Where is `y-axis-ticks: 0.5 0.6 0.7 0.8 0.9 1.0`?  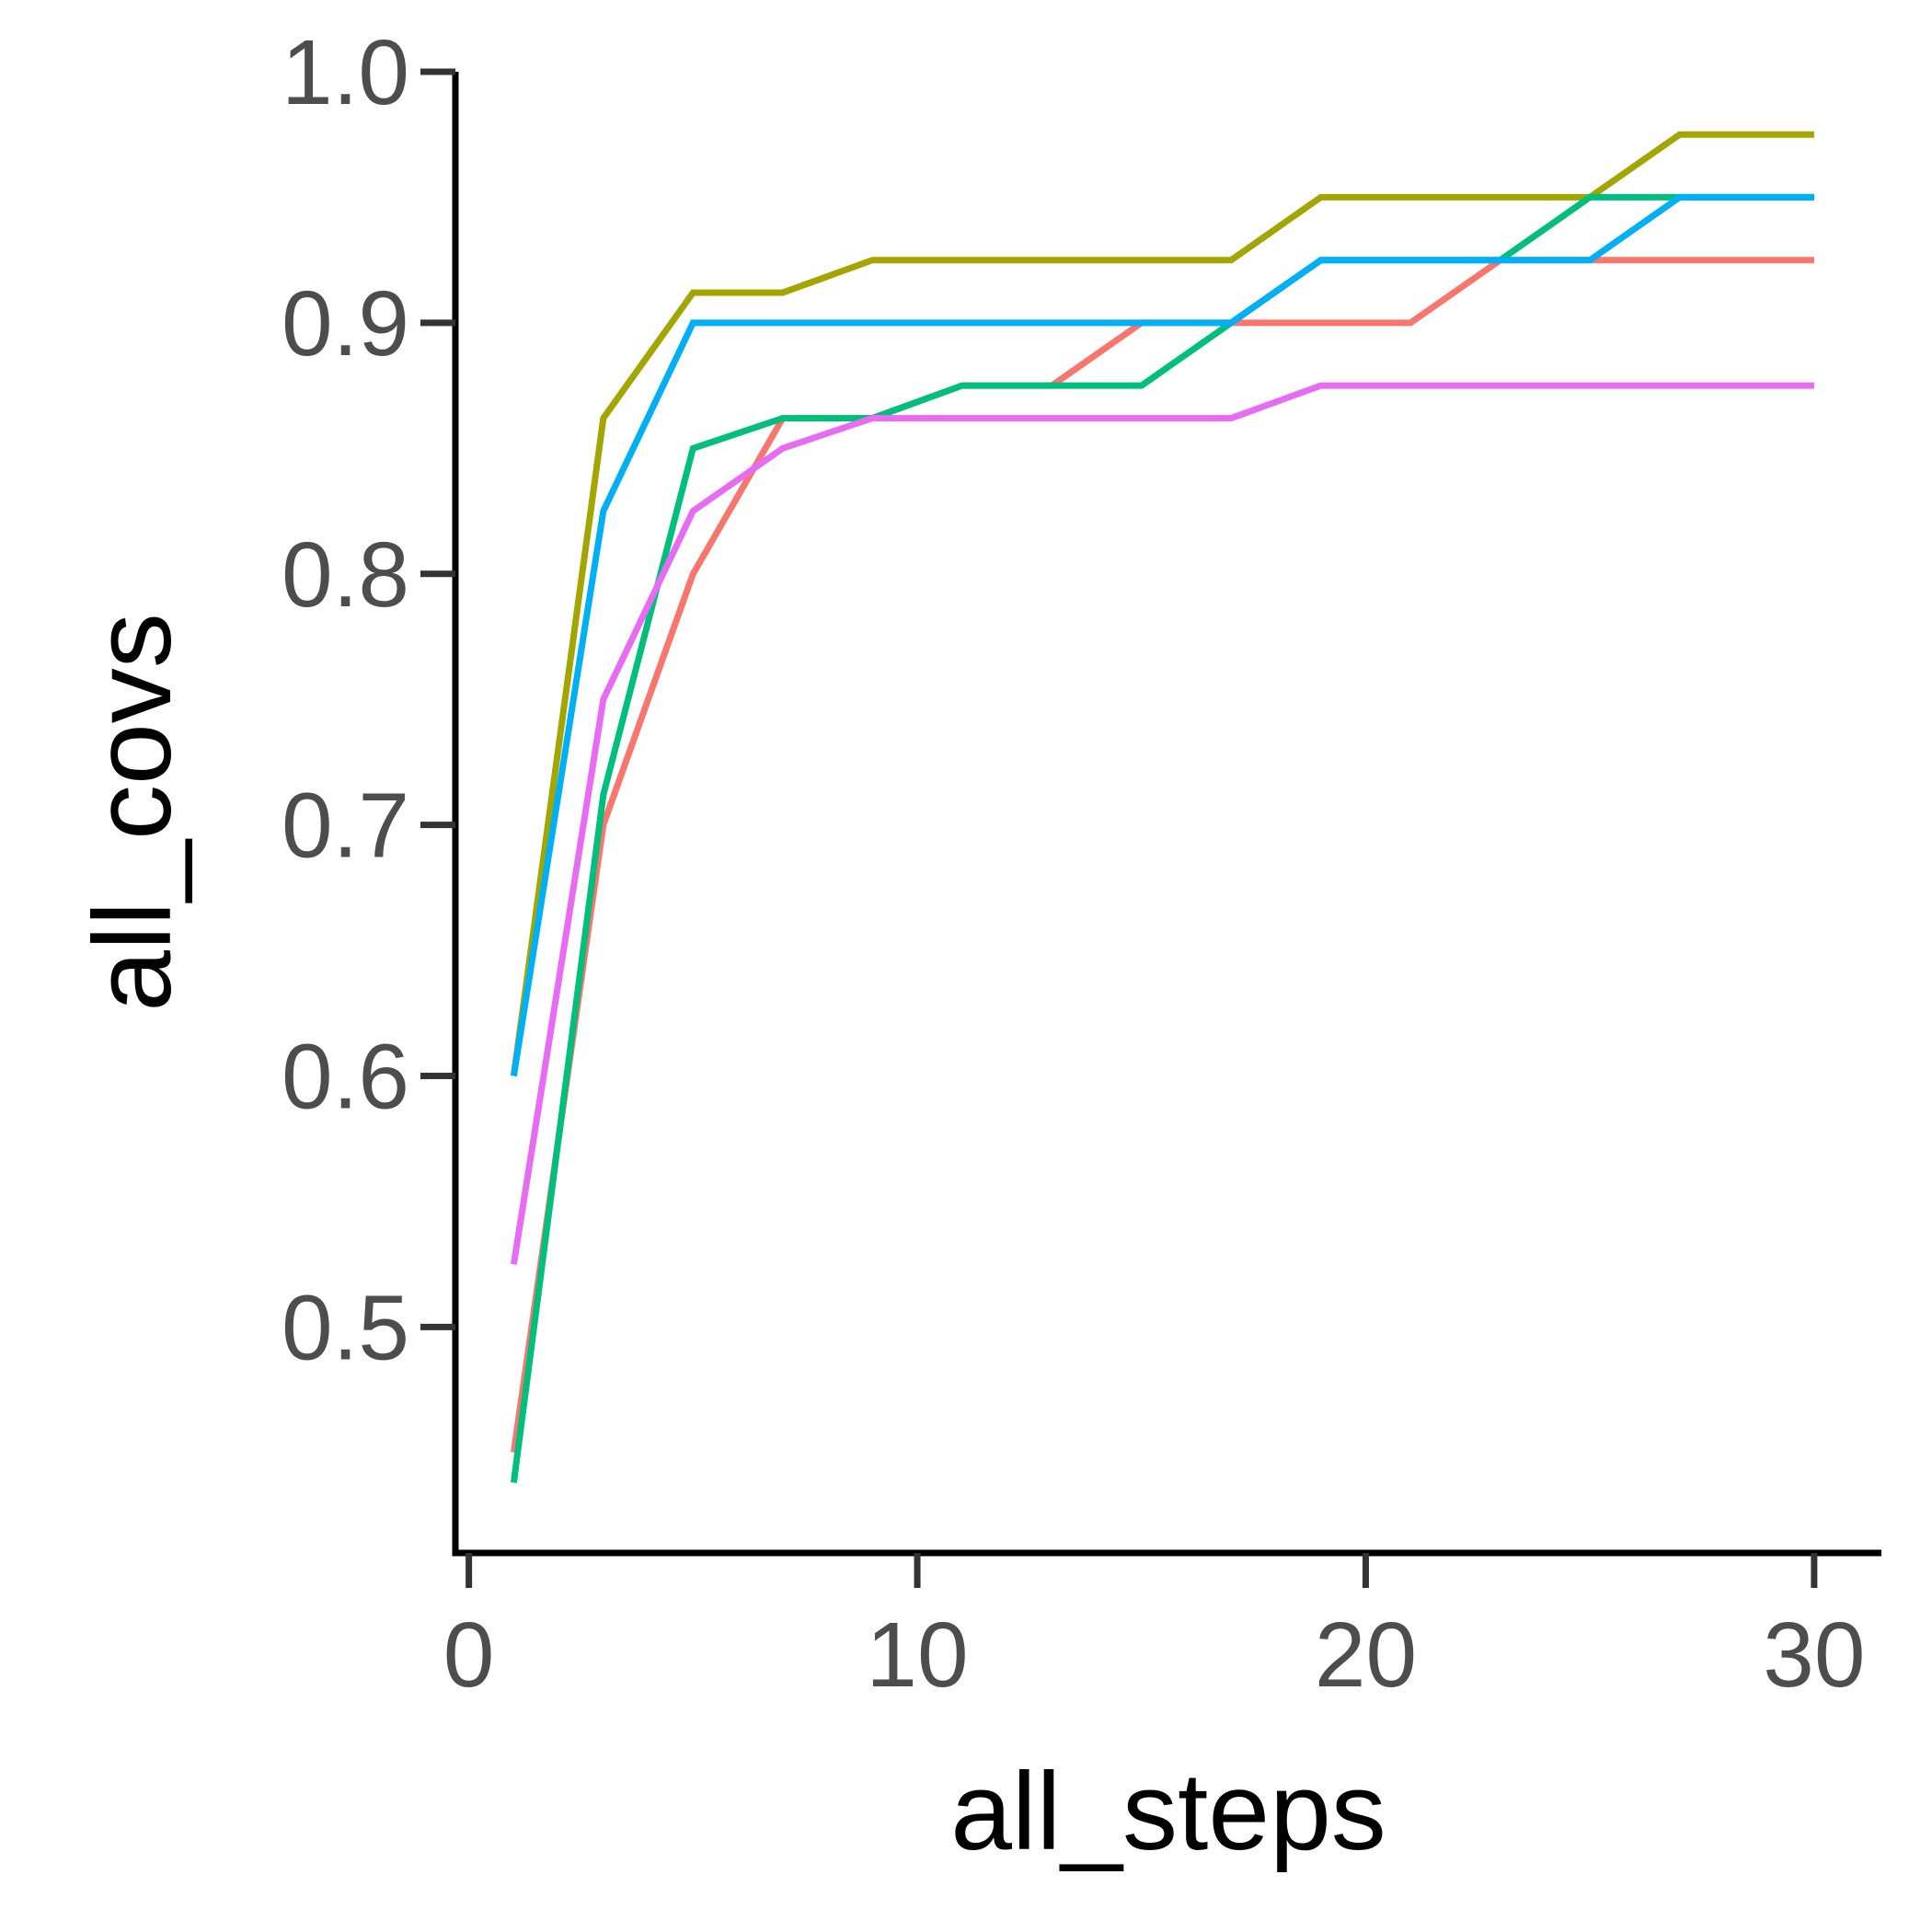
y-axis-ticks: 0.5 0.6 0.7 0.8 0.9 1.0 is located at coordinates (368, 700).